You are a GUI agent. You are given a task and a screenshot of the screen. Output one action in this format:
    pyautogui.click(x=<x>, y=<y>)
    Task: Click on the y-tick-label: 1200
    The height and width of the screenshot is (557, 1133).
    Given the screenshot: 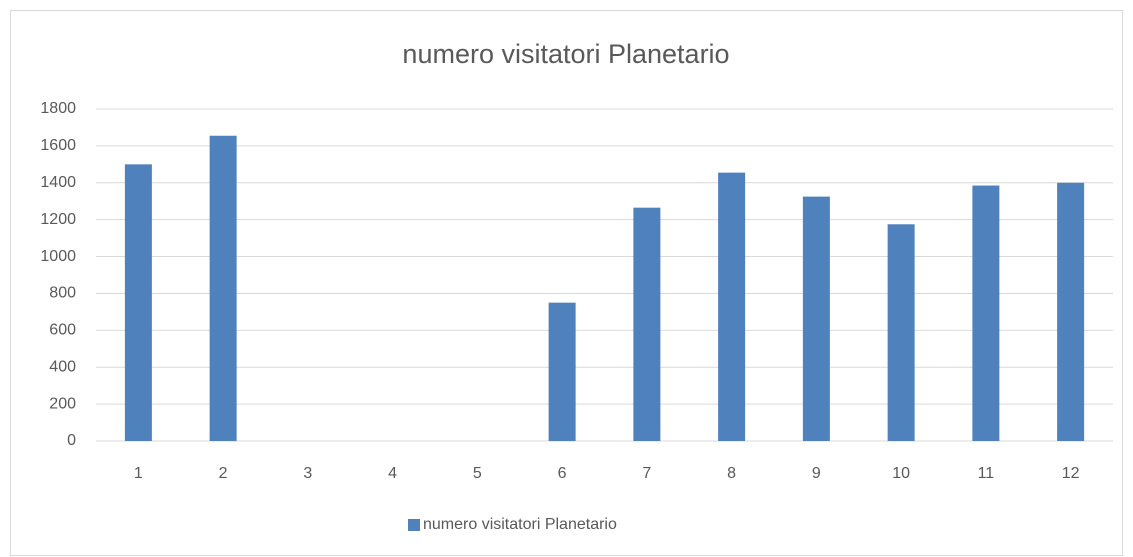 What is the action you would take?
    pyautogui.click(x=58, y=219)
    